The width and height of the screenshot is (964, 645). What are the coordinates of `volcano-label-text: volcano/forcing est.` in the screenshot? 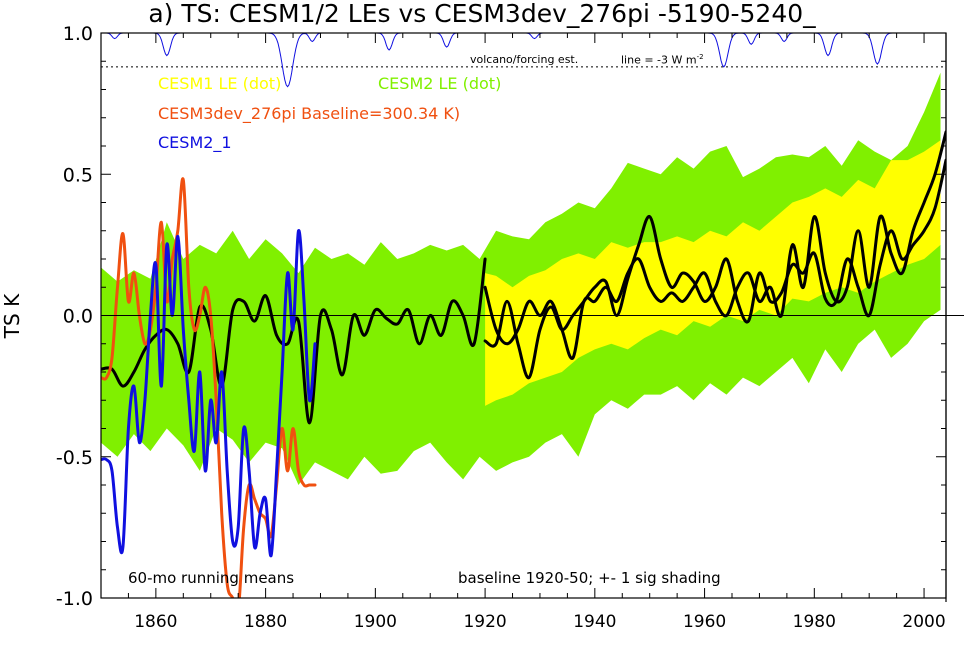 It's located at (524, 59).